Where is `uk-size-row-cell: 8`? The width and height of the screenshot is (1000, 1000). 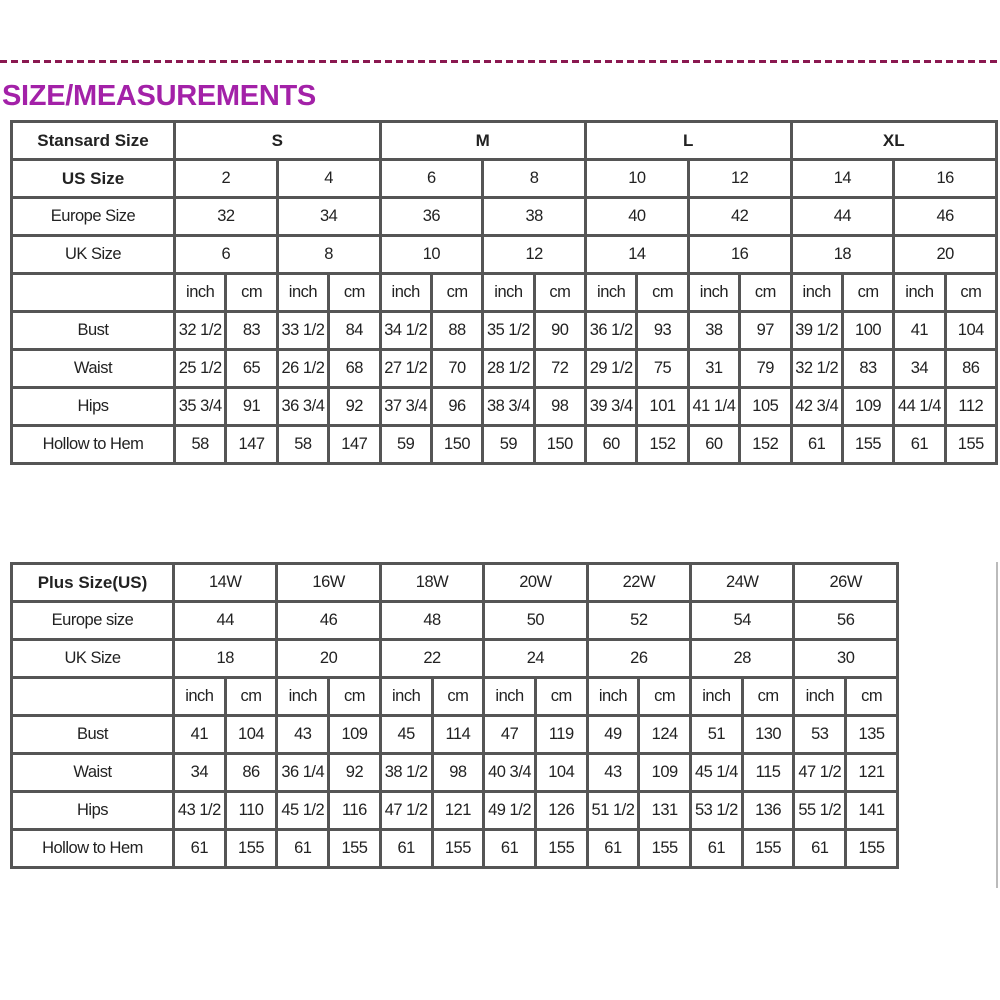
uk-size-row-cell: 8 is located at coordinates (328, 254).